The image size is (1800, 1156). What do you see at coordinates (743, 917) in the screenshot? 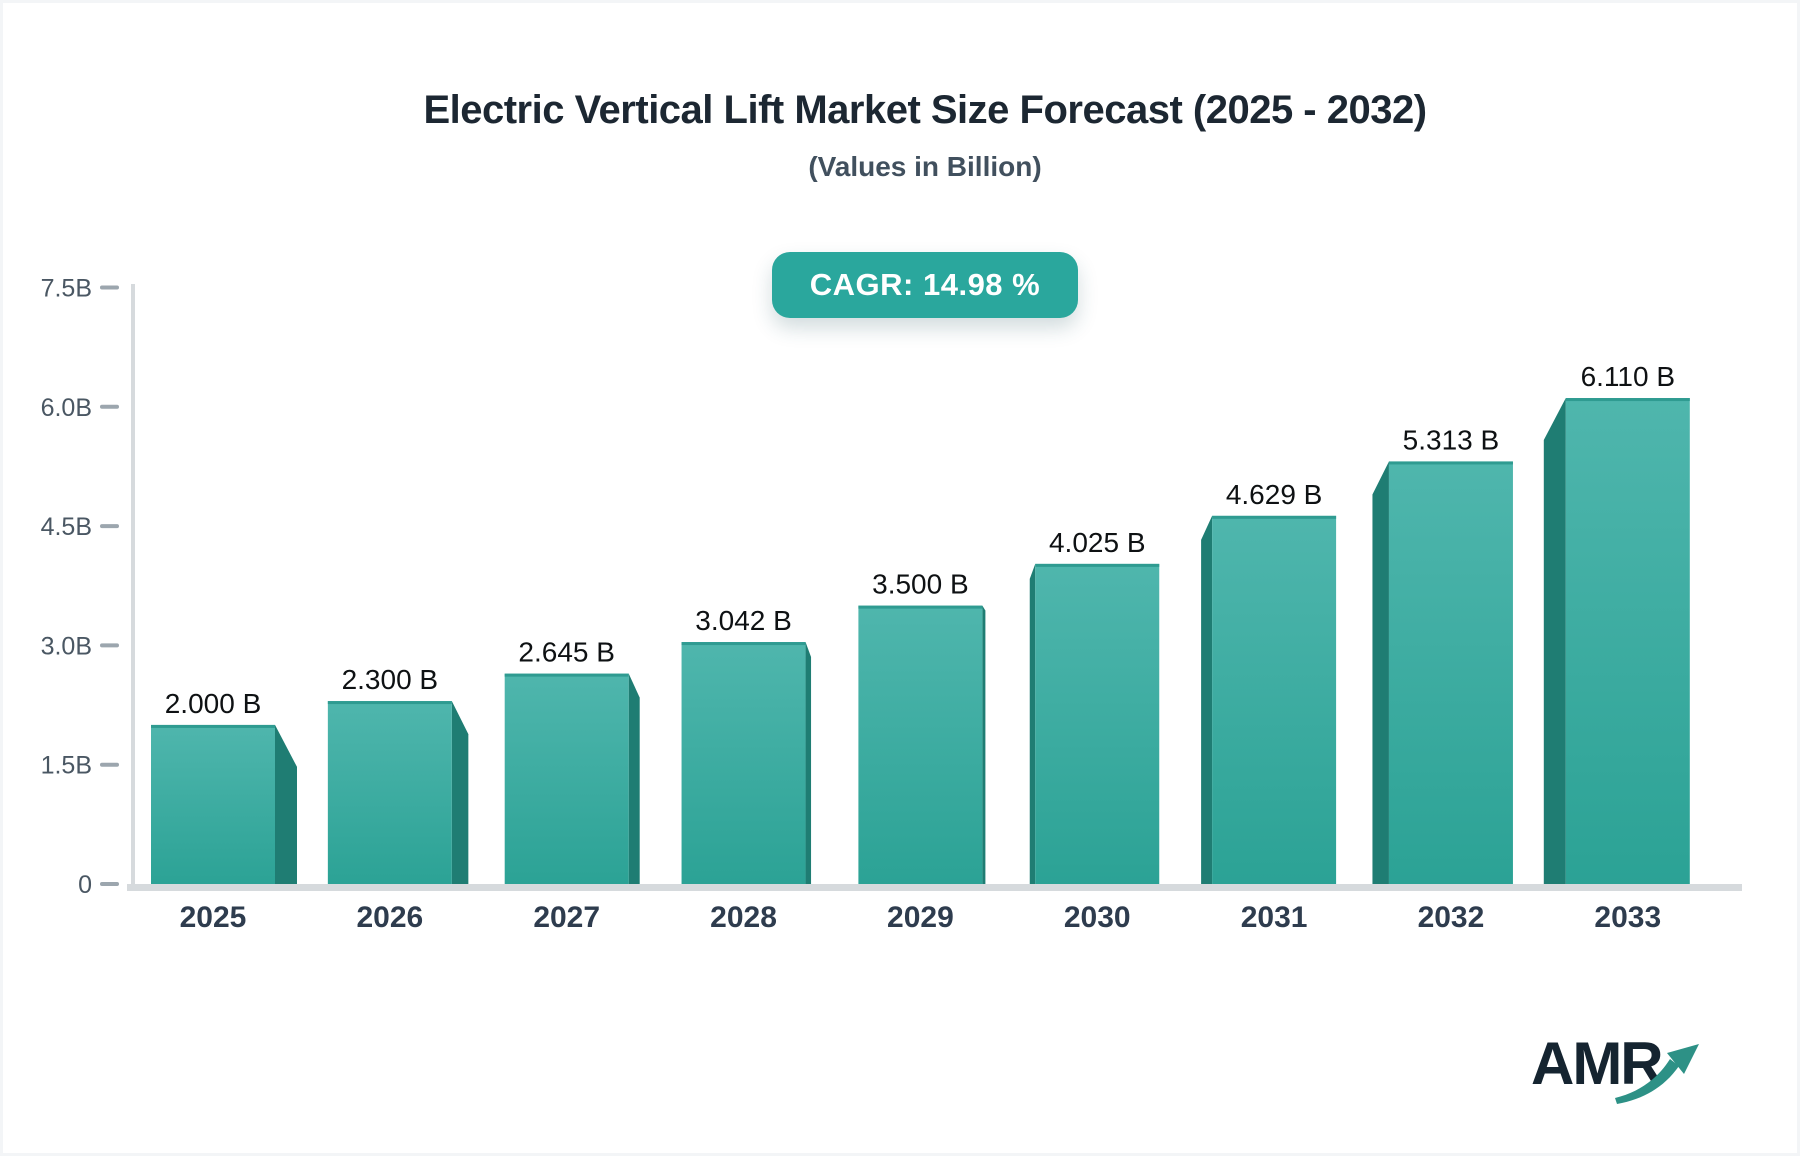
I see `x-tick-label: 2028` at bounding box center [743, 917].